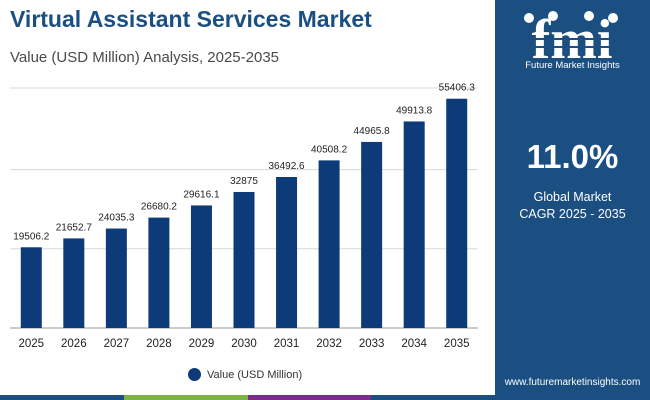 The height and width of the screenshot is (400, 650). Describe the element at coordinates (74, 227) in the screenshot. I see `data-label-2026: 21652.7` at that location.